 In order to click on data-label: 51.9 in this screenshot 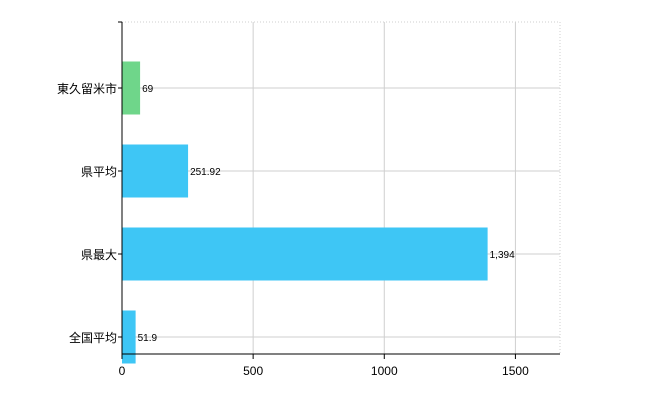, I will do `click(148, 338)`.